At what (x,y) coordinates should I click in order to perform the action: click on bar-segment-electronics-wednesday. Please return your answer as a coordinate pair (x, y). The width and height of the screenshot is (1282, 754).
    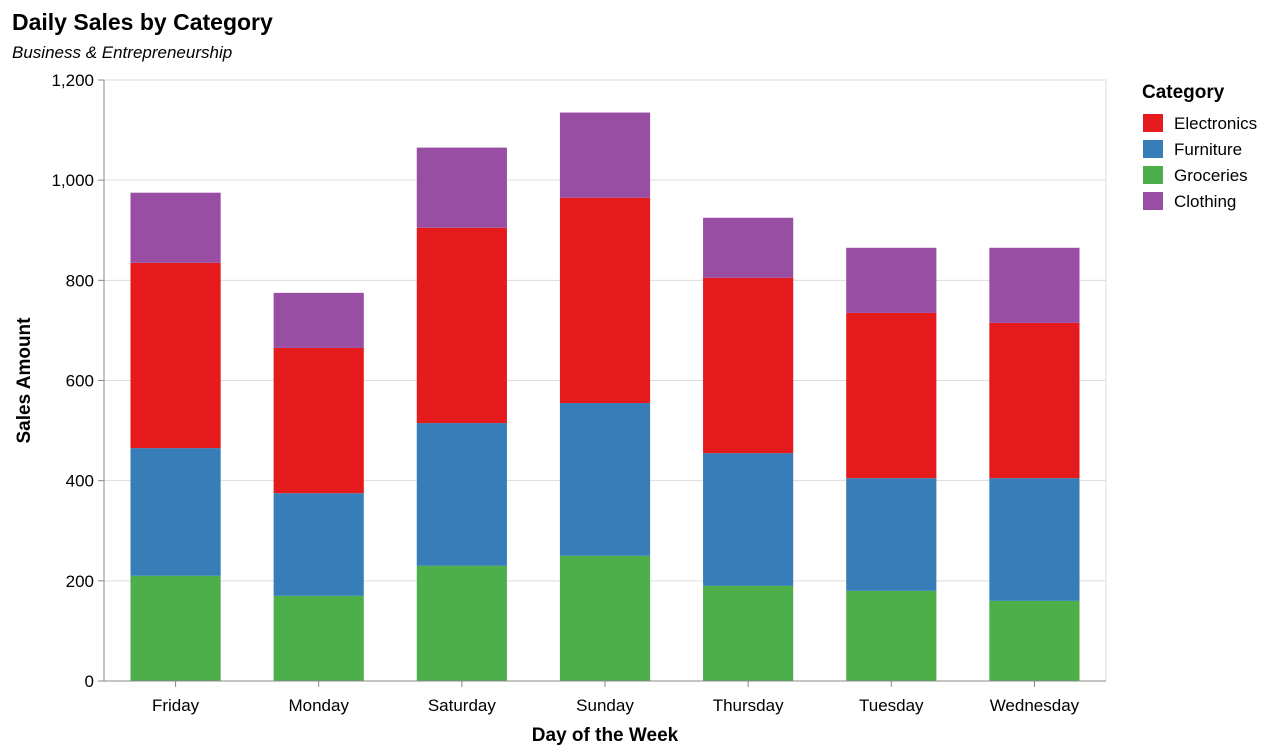
    Looking at the image, I should click on (1034, 400).